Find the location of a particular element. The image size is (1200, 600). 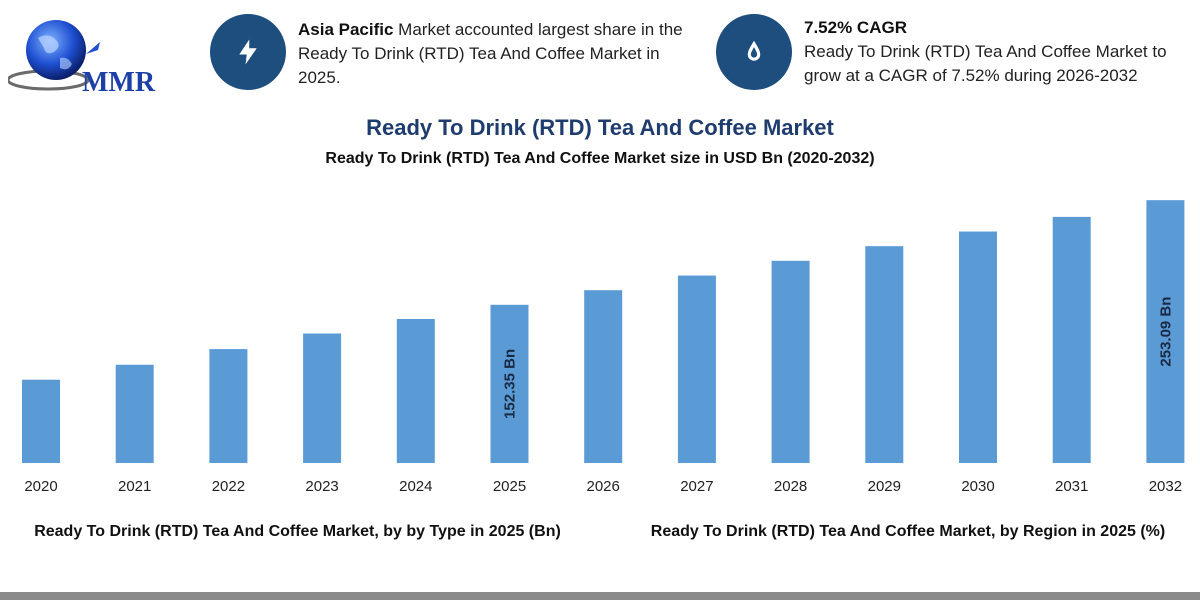

bar-2030 is located at coordinates (978, 347).